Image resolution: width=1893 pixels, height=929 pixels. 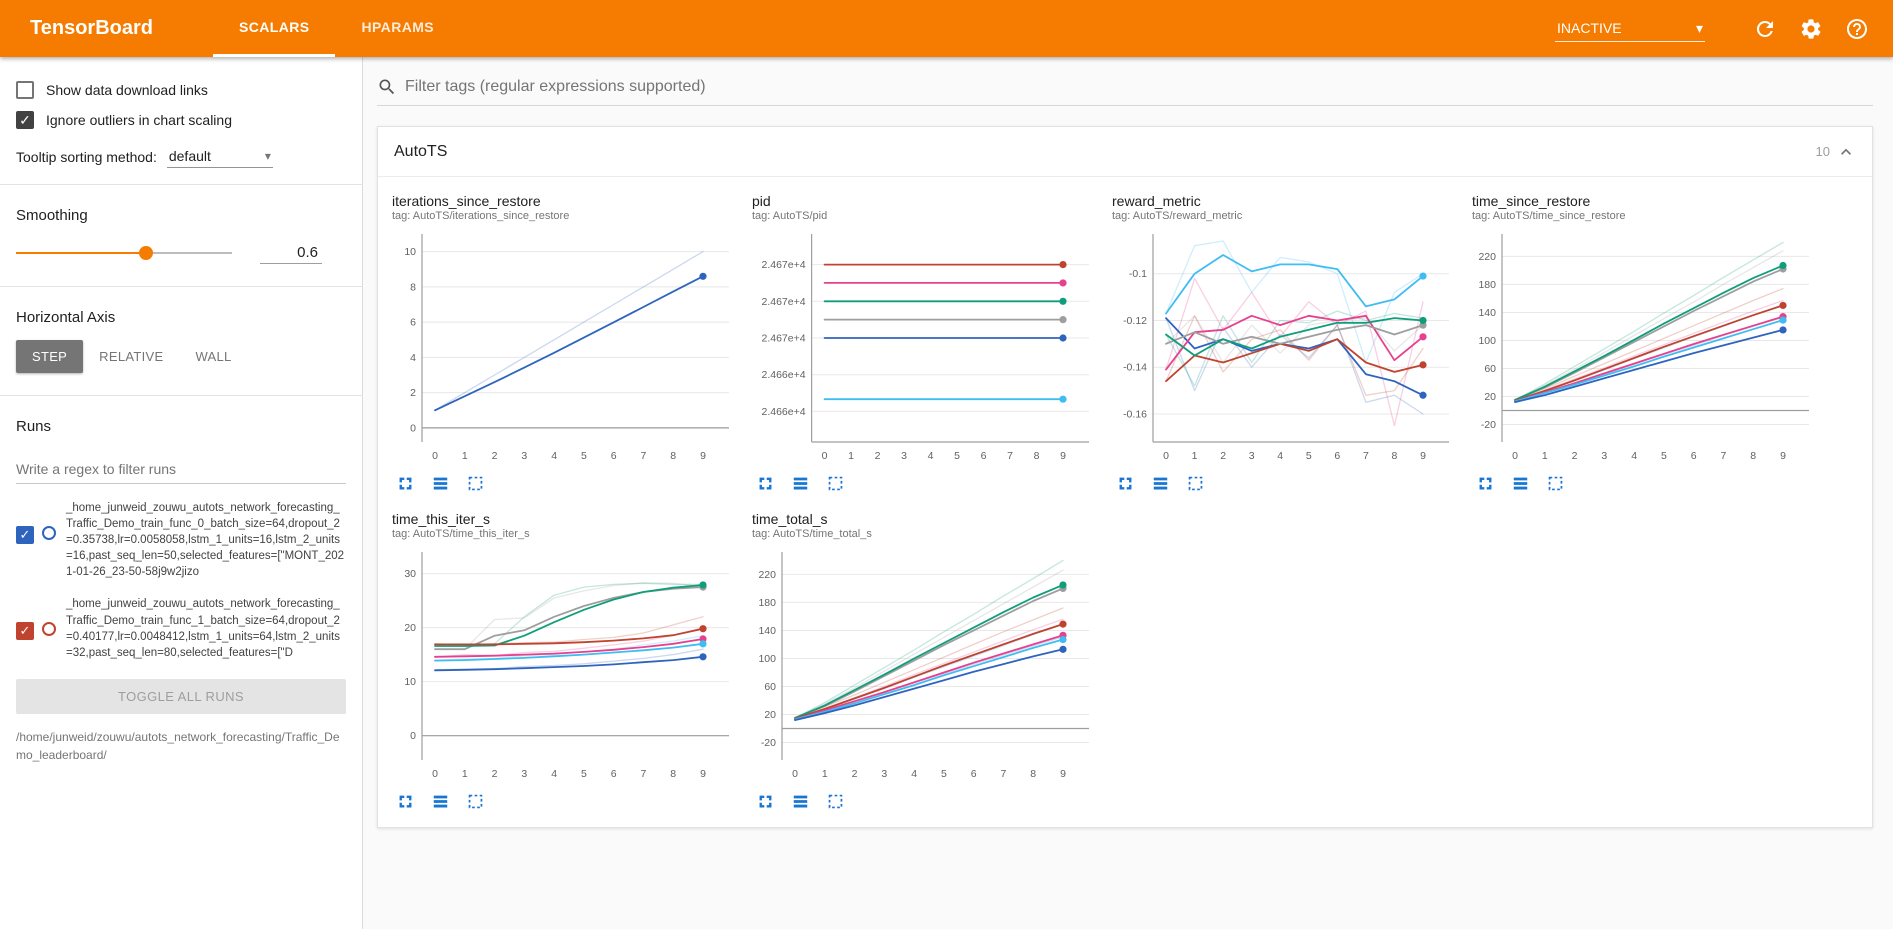 I want to click on option-checkbox-row: ✓ Ignore outliers in chart scaling, so click(x=181, y=120).